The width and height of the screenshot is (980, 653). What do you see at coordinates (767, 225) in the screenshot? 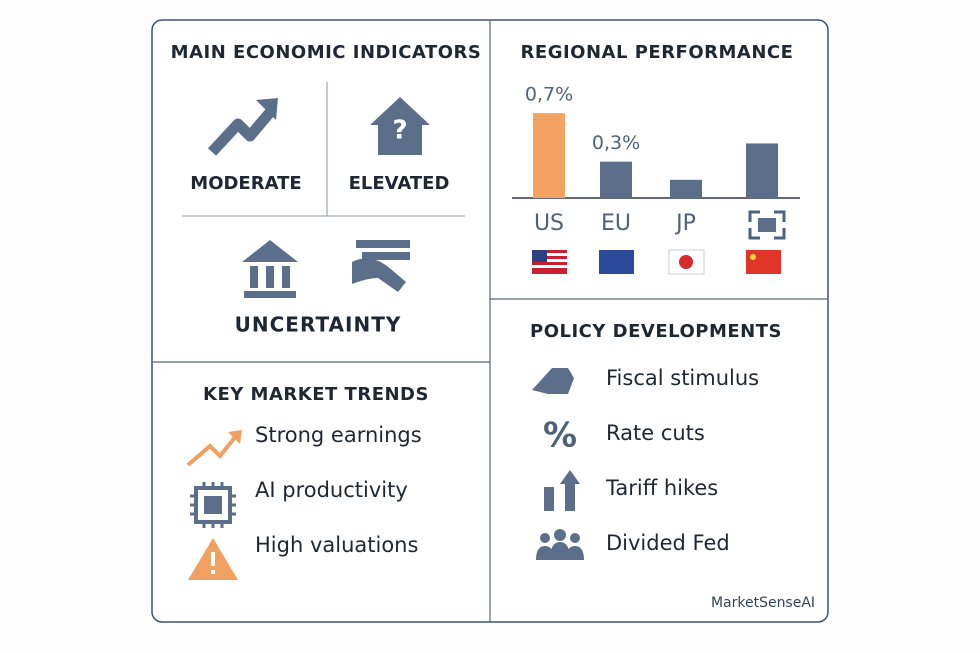
I see `cn-icon` at bounding box center [767, 225].